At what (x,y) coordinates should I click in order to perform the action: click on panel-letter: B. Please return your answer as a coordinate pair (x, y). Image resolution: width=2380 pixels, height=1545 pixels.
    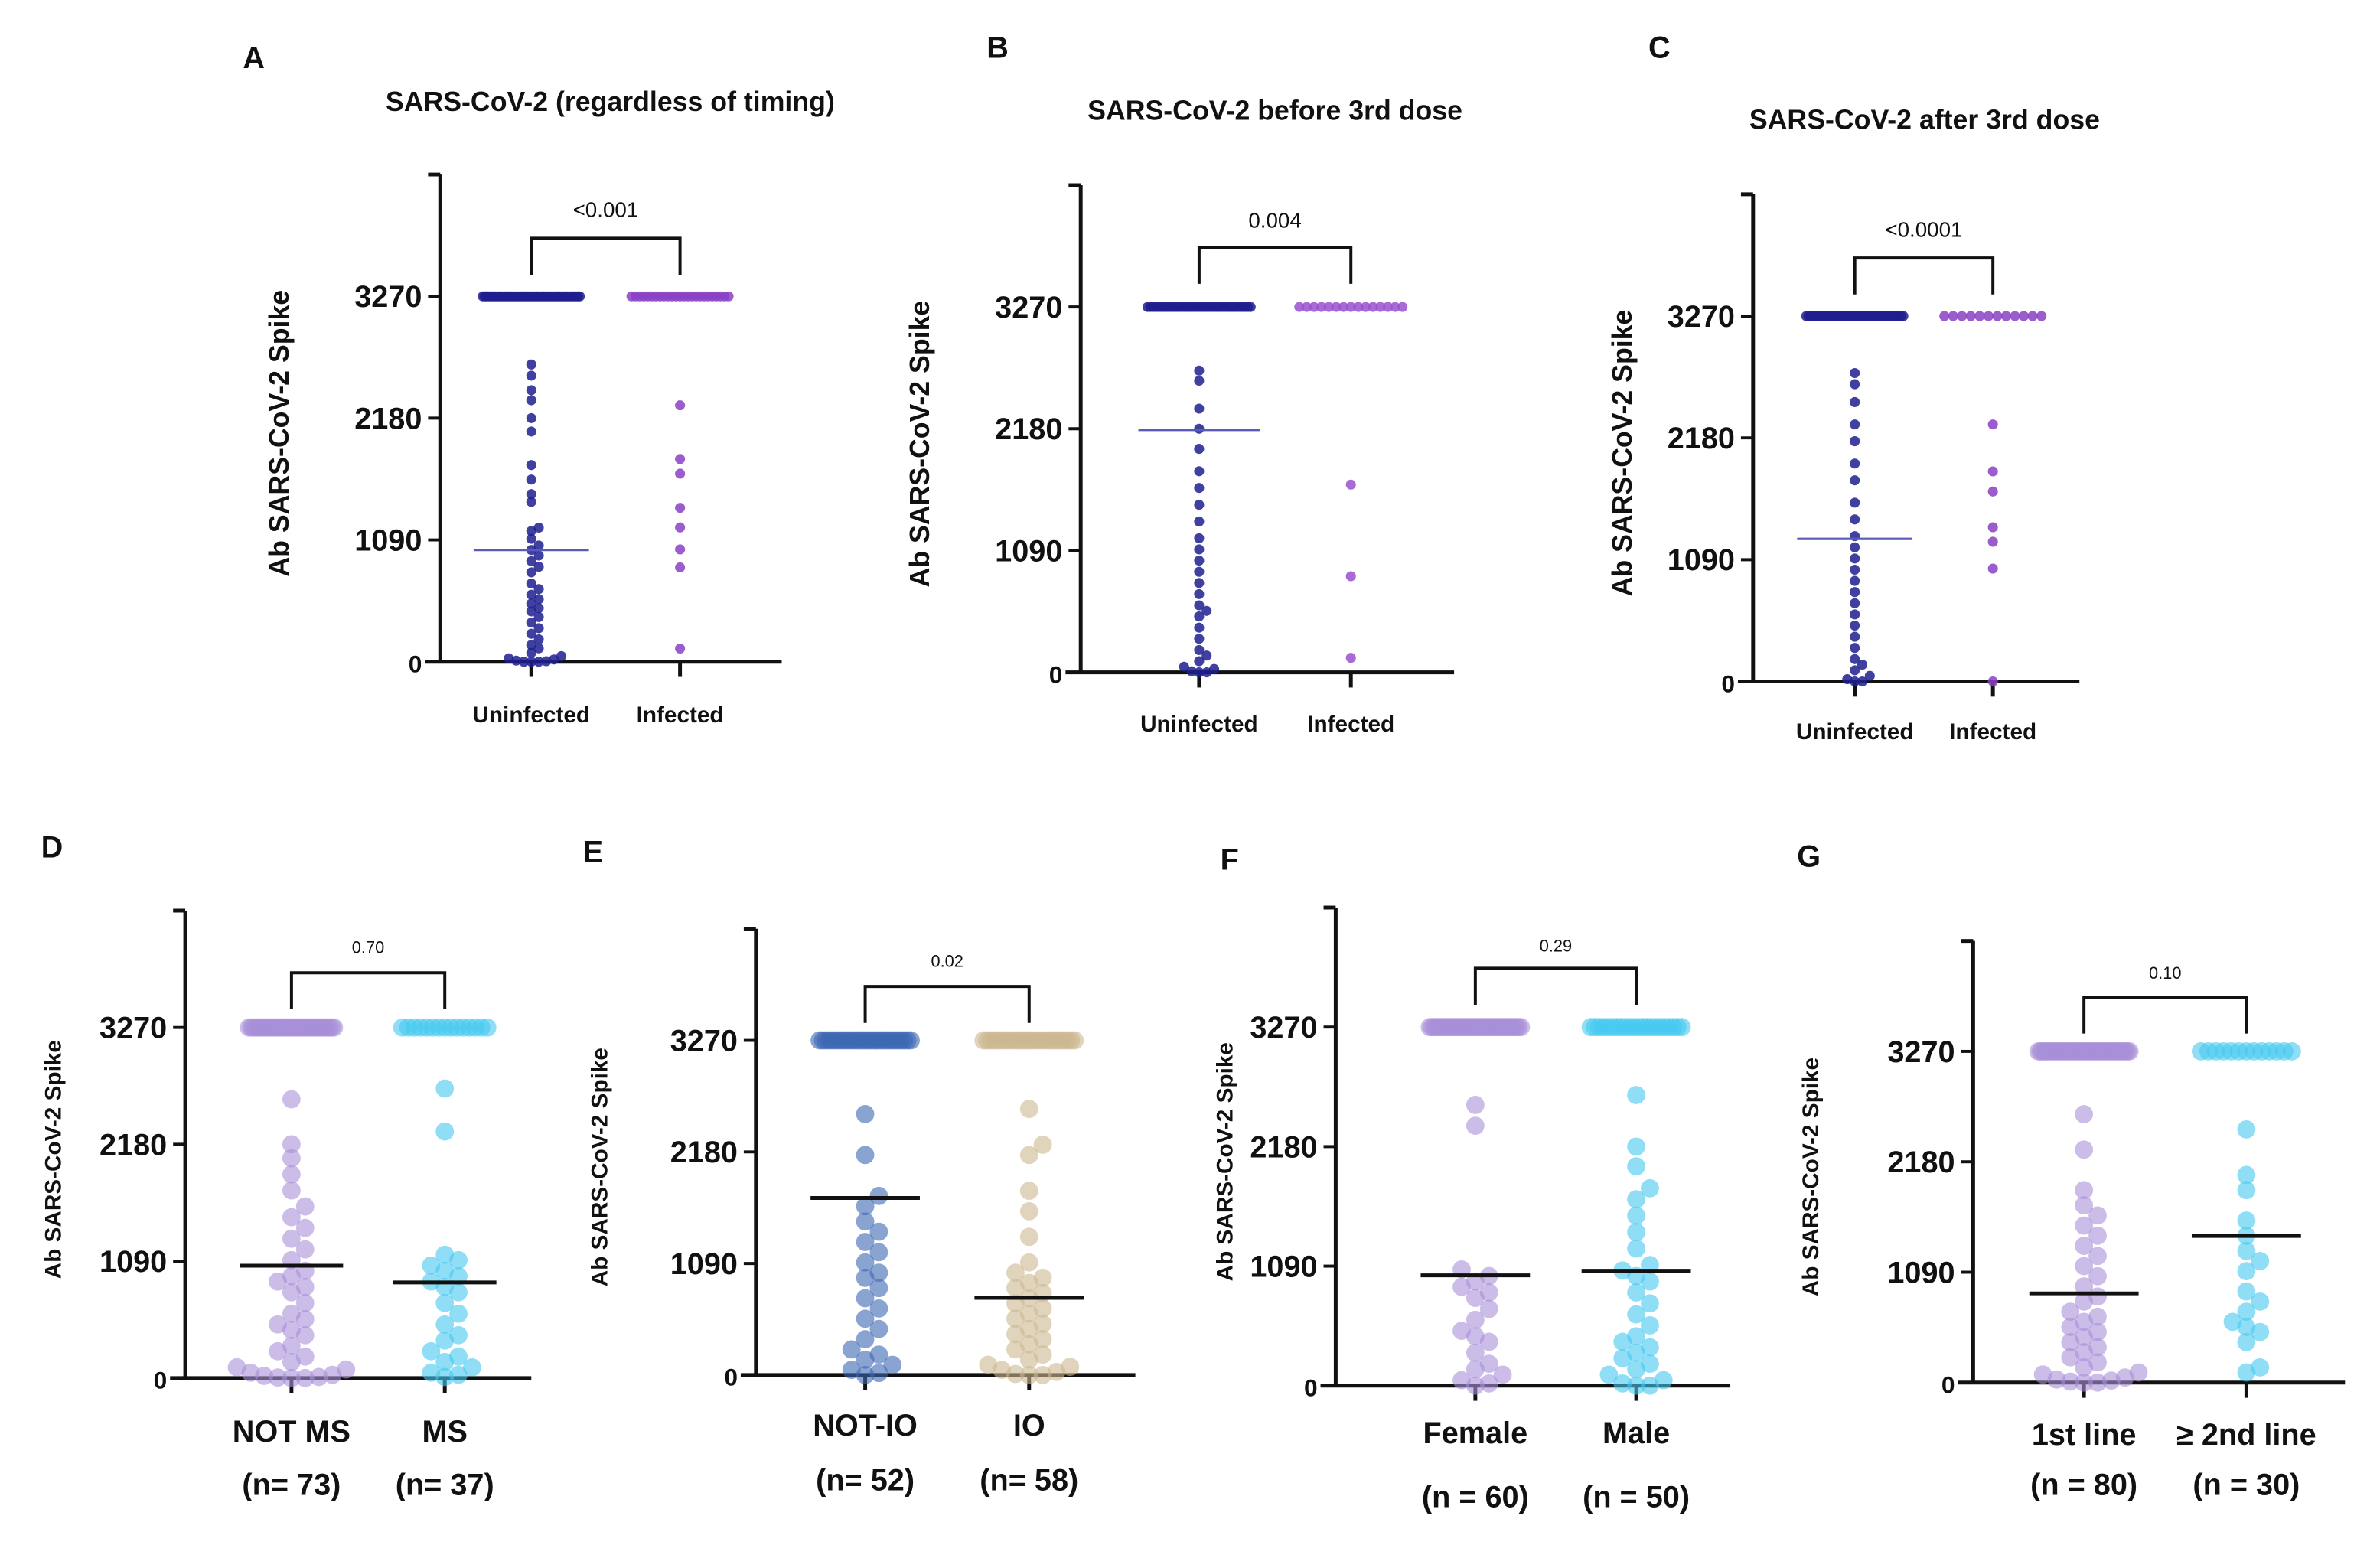
    Looking at the image, I should click on (997, 47).